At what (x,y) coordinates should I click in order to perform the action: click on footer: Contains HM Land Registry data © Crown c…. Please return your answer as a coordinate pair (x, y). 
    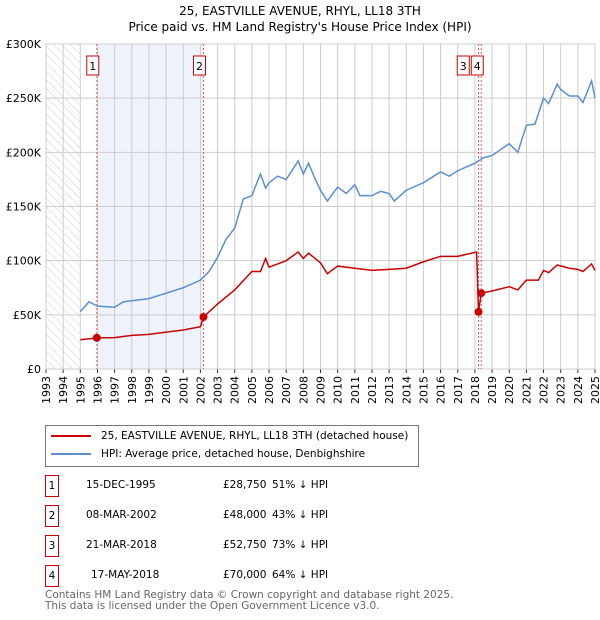
    Looking at the image, I should click on (249, 601).